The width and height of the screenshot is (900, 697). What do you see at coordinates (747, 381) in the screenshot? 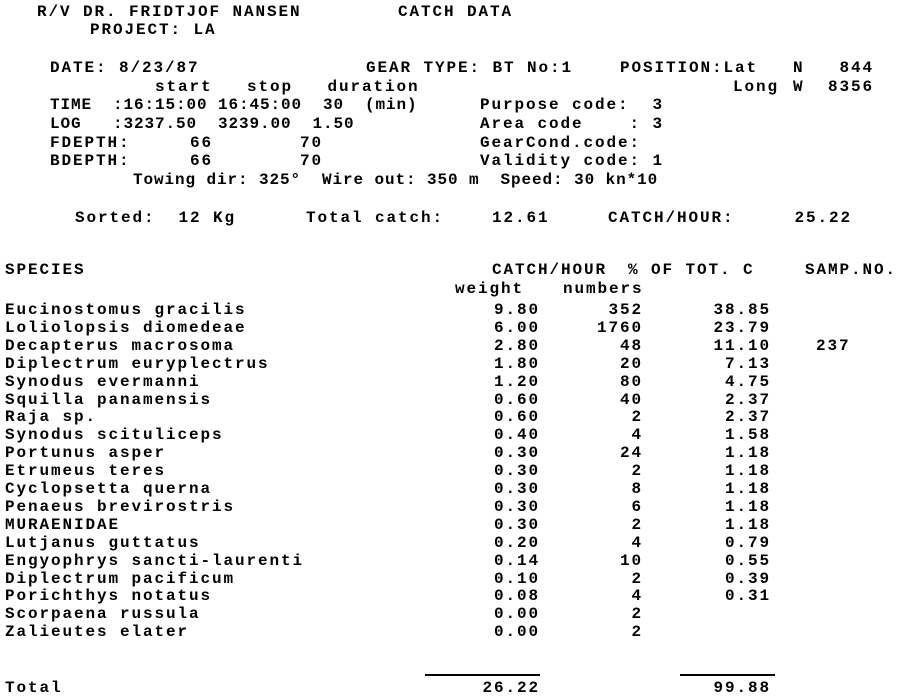
I see `pct-cell: 4.75` at bounding box center [747, 381].